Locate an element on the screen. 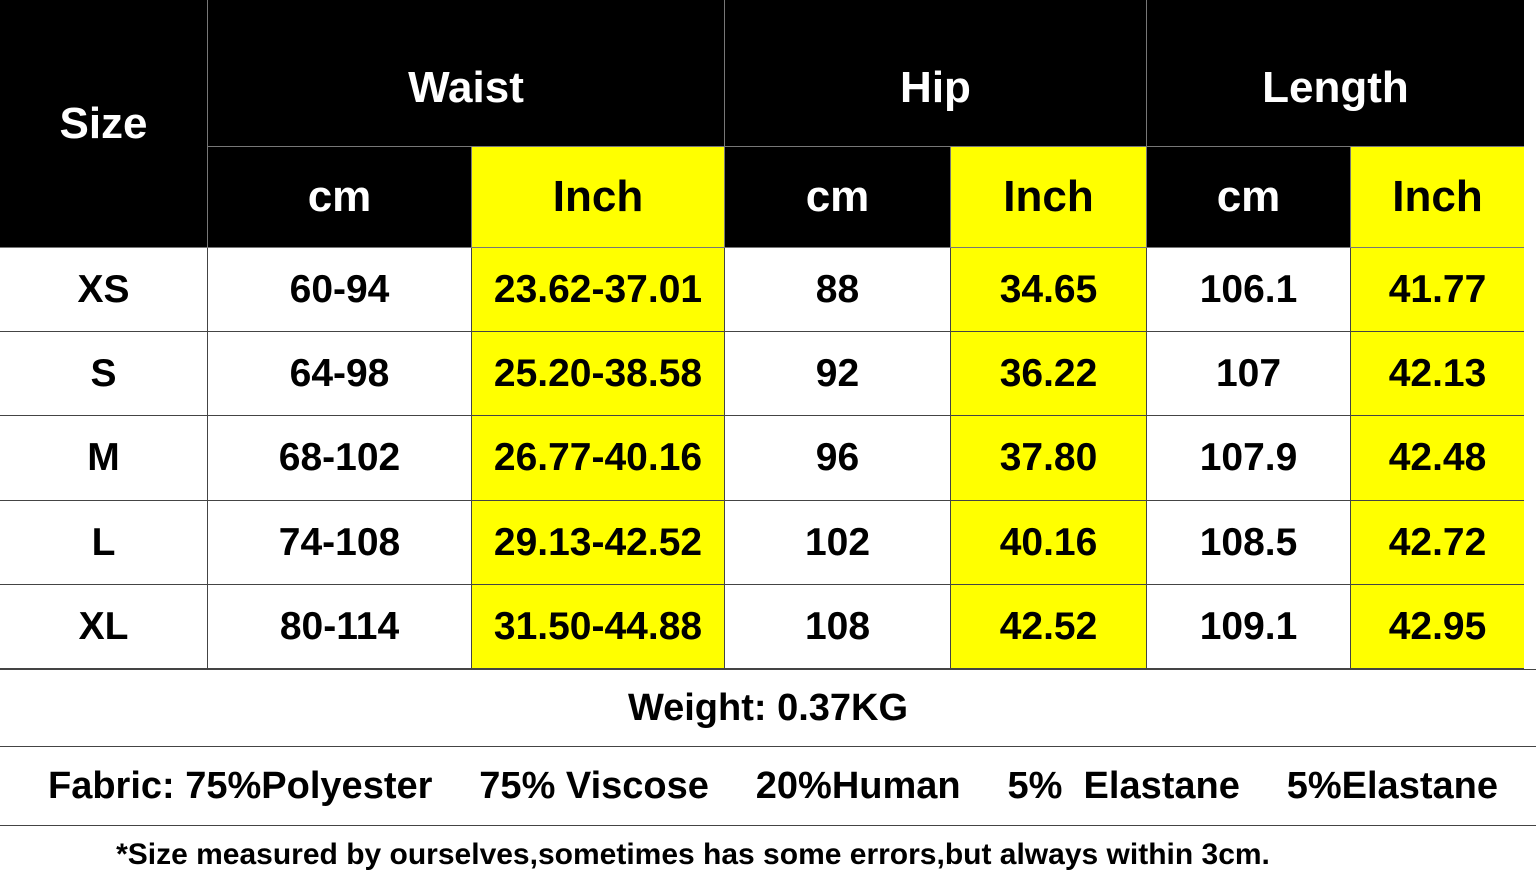  size-label: L is located at coordinates (103, 543).